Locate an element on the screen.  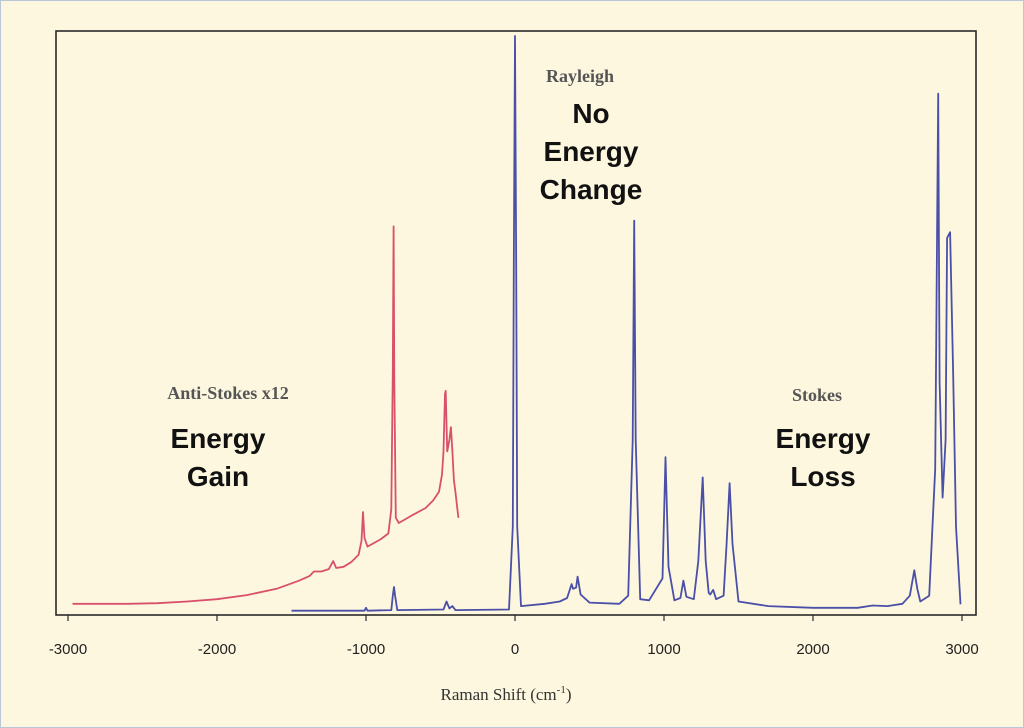
x-axis-title-main: Raman Shift (cm is located at coordinates (499, 694).